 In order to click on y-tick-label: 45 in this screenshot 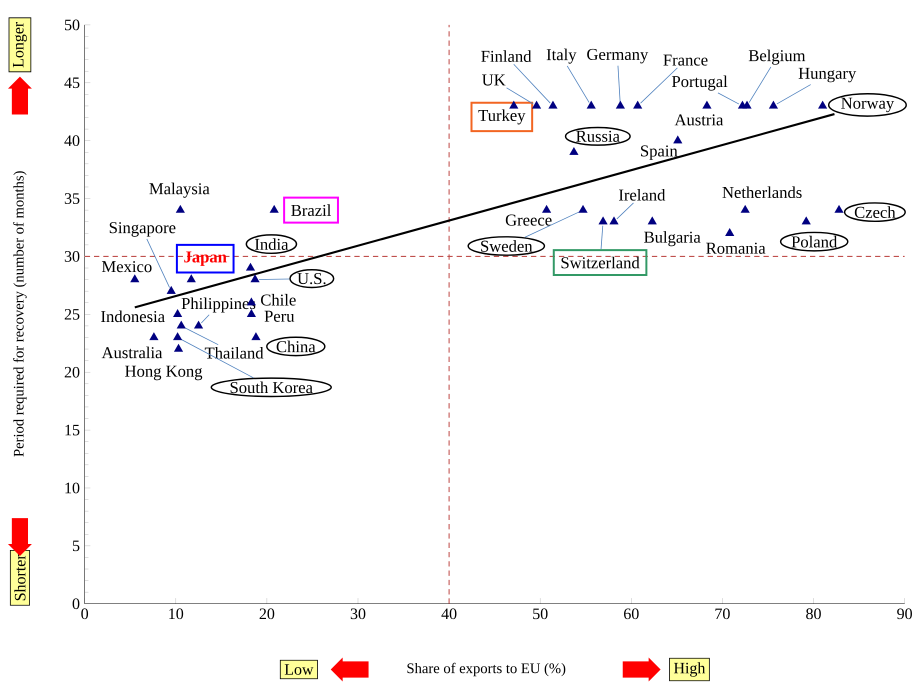, I will do `click(72, 82)`.